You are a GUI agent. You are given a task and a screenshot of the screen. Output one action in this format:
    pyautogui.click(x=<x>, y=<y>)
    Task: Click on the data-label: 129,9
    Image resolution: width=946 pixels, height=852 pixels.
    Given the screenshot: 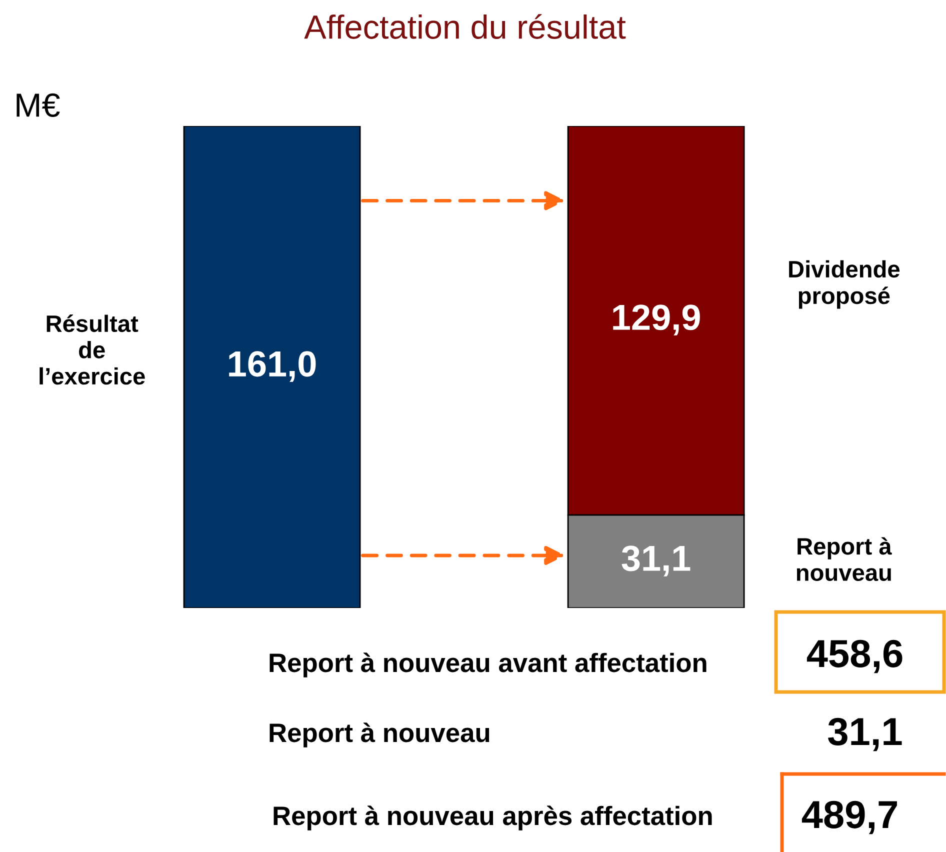 What is the action you would take?
    pyautogui.click(x=656, y=320)
    